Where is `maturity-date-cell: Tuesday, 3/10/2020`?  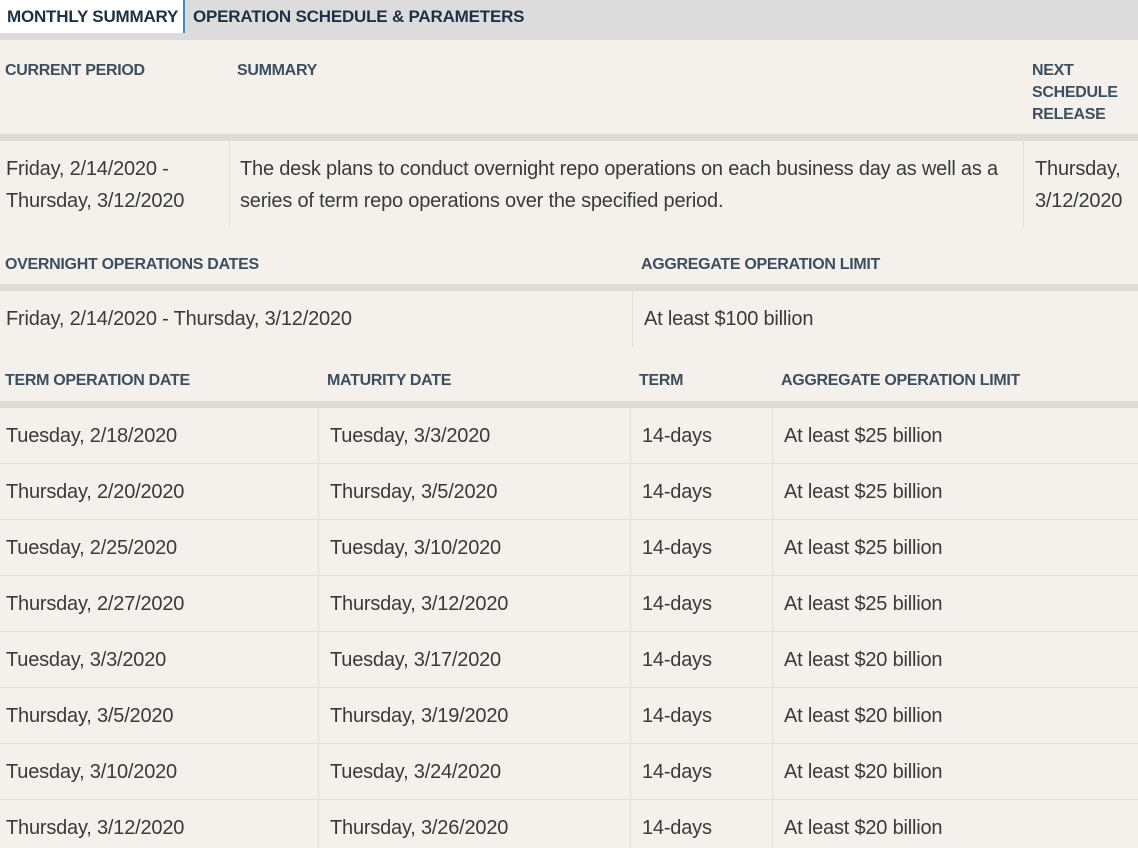 maturity-date-cell: Tuesday, 3/10/2020 is located at coordinates (415, 548).